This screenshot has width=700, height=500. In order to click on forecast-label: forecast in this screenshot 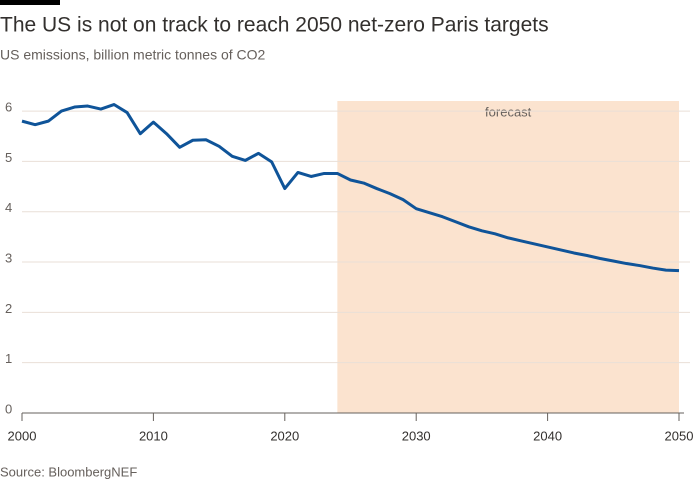, I will do `click(508, 111)`.